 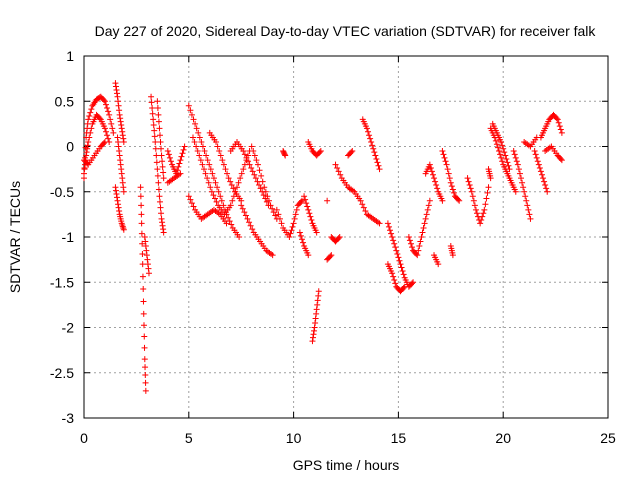 What do you see at coordinates (62, 237) in the screenshot?
I see `y-tick-labels: -3 -2.5 -2 -1.5 -1 -0.5 0 0.5 1` at bounding box center [62, 237].